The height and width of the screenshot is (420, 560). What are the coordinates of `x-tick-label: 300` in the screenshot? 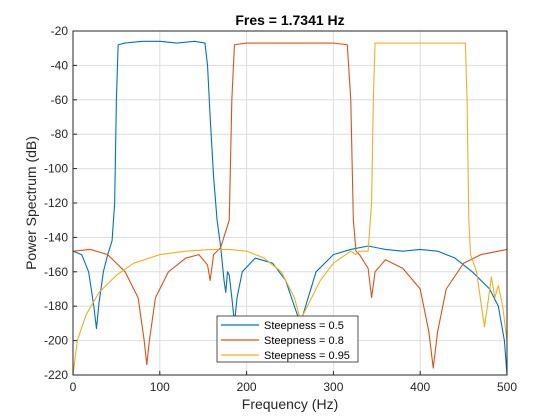 It's located at (333, 387).